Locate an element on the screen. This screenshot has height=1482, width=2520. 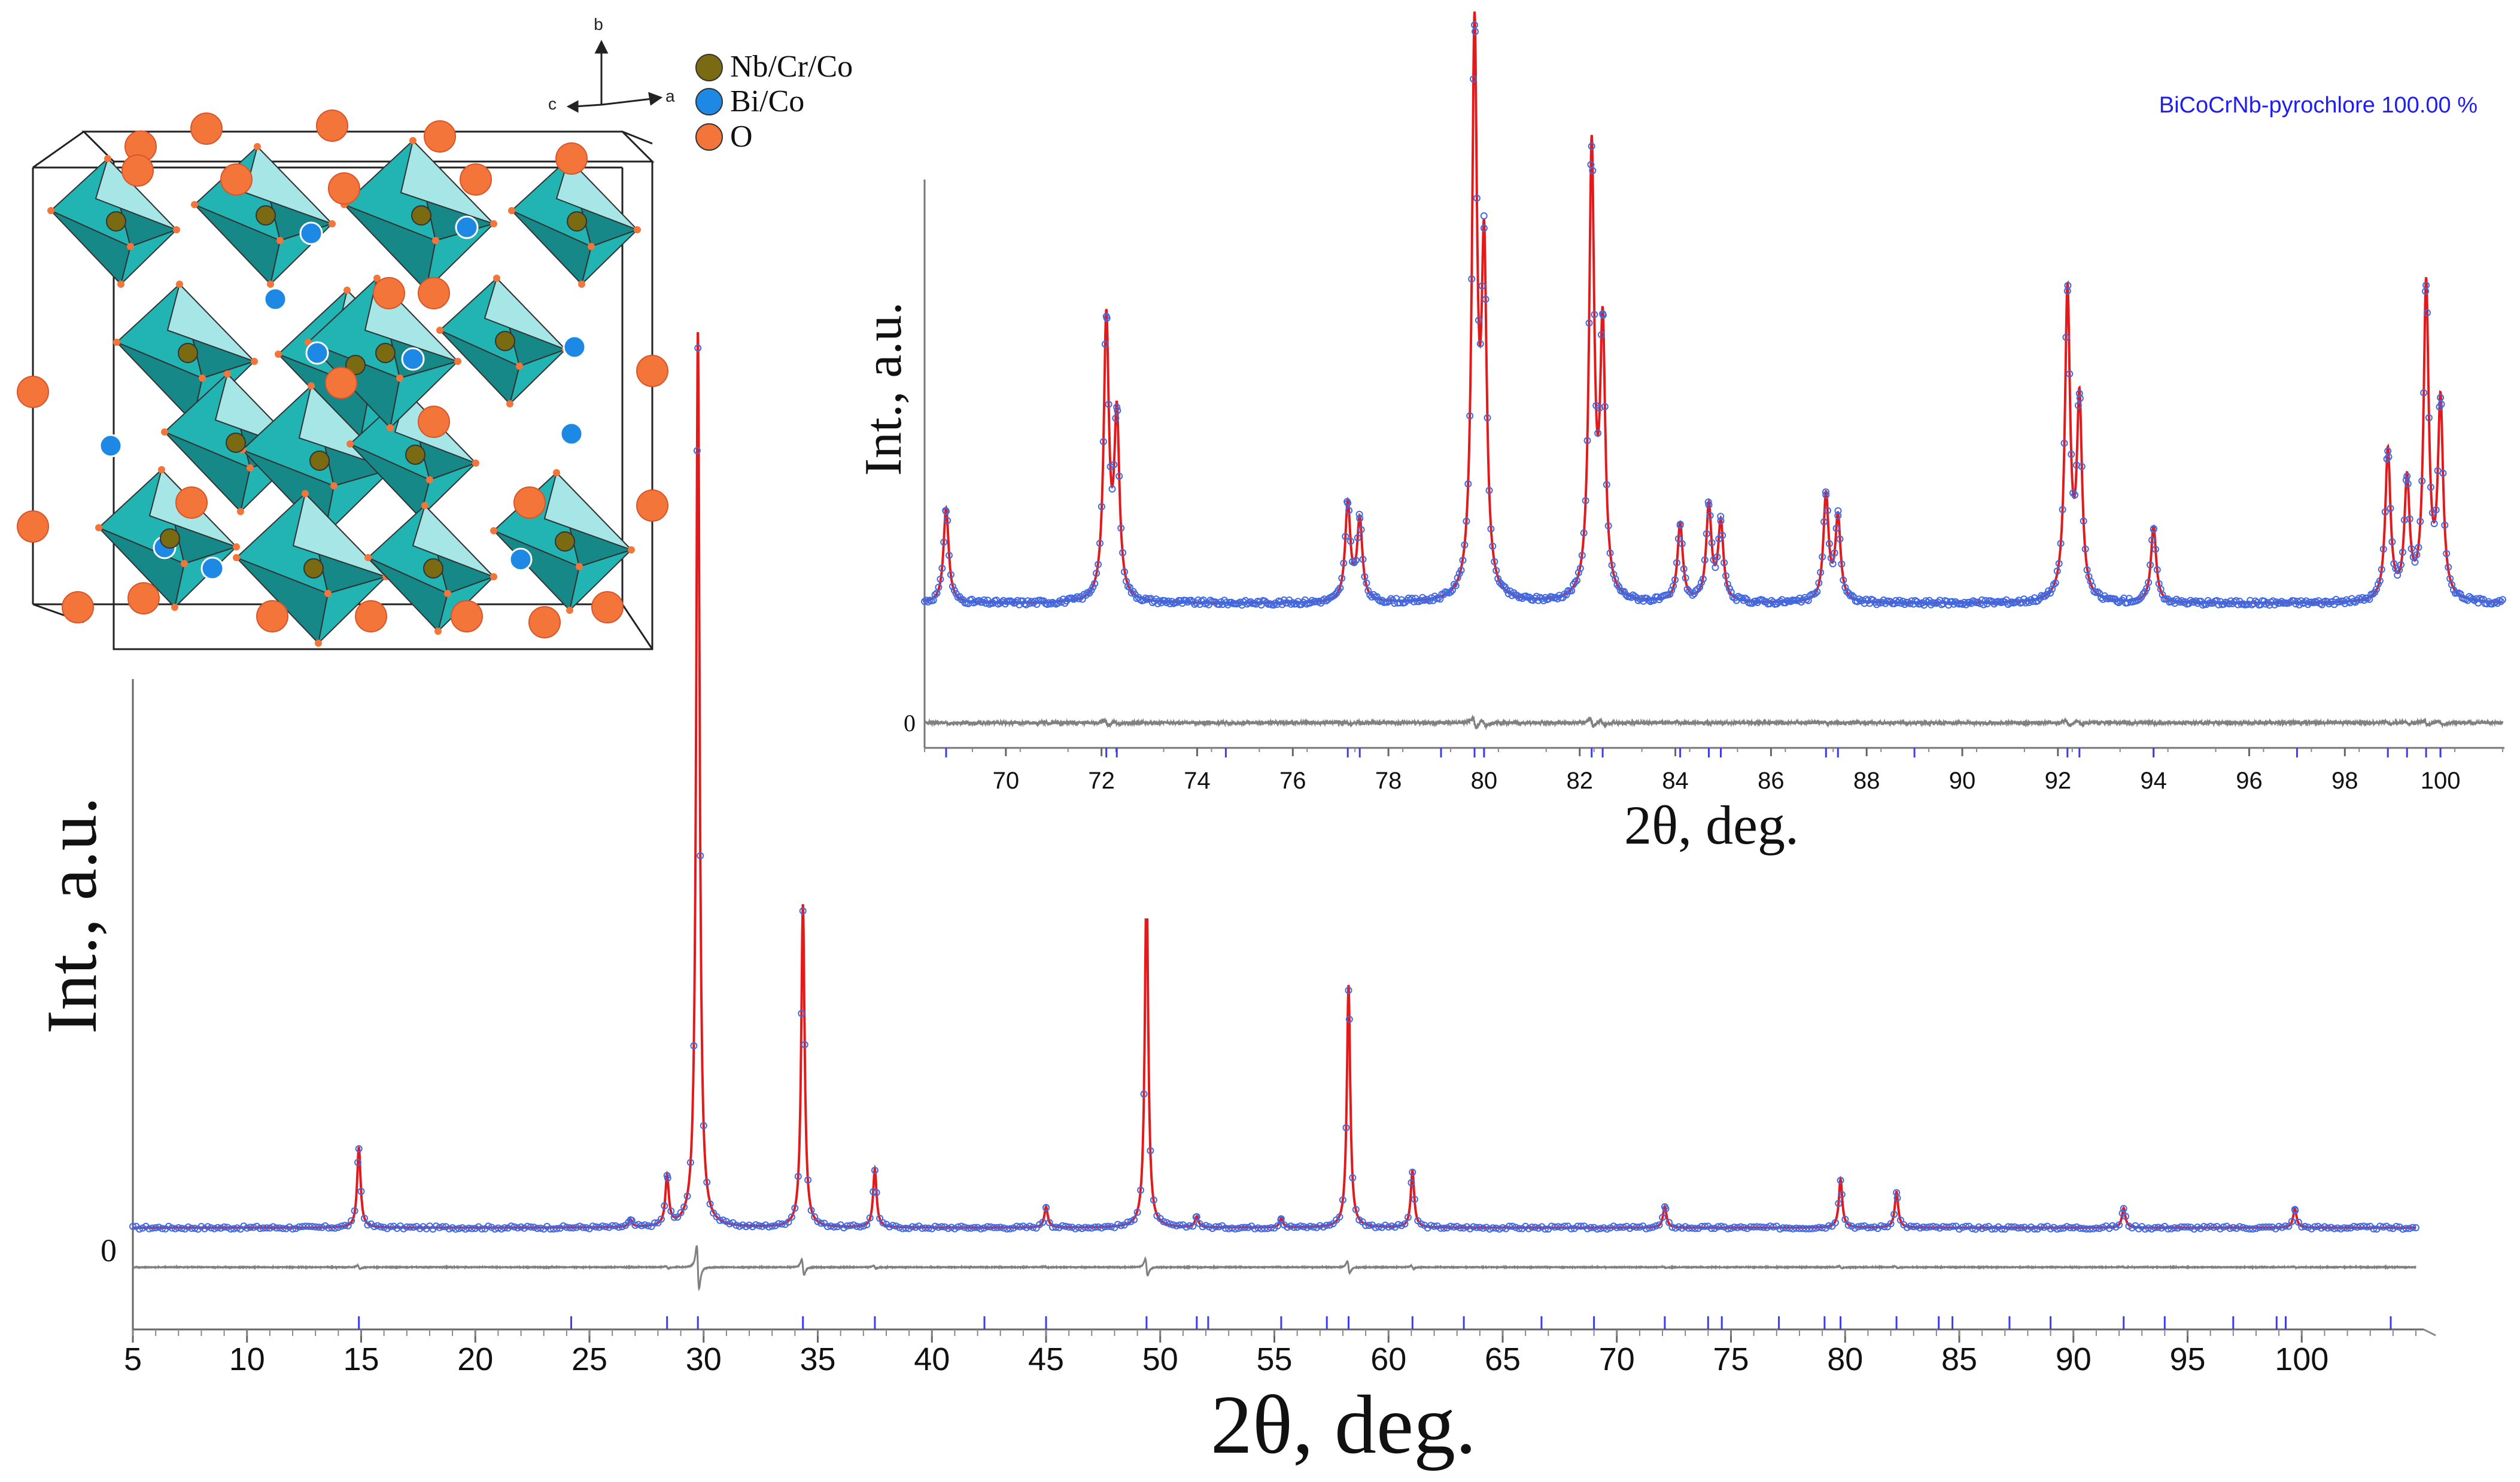
legend-o-marker is located at coordinates (709, 137).